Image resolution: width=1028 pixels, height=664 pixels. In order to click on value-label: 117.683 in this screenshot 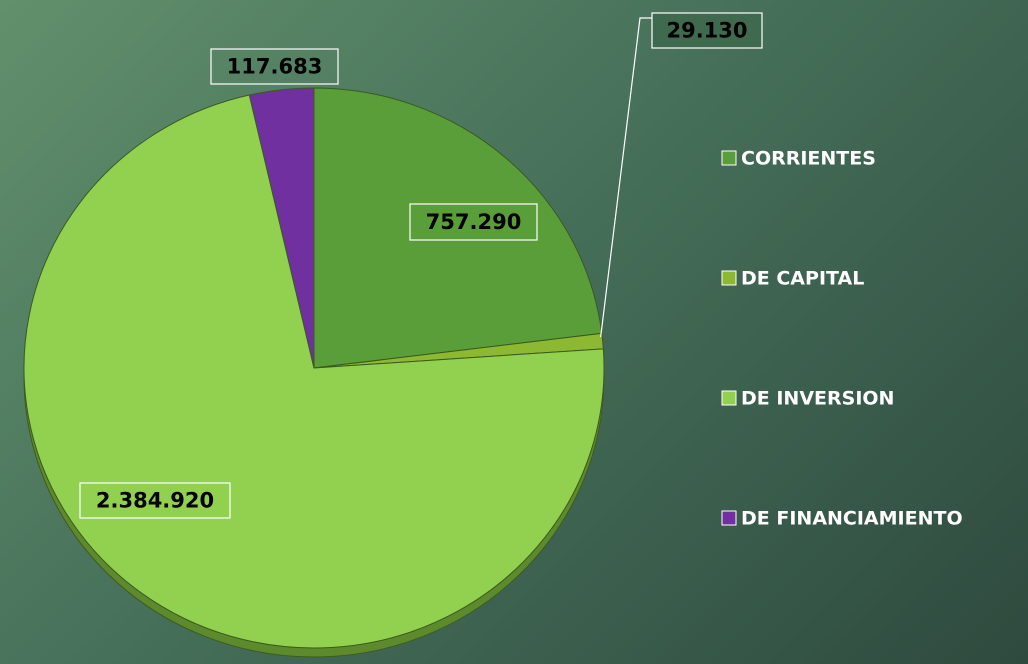, I will do `click(275, 67)`.